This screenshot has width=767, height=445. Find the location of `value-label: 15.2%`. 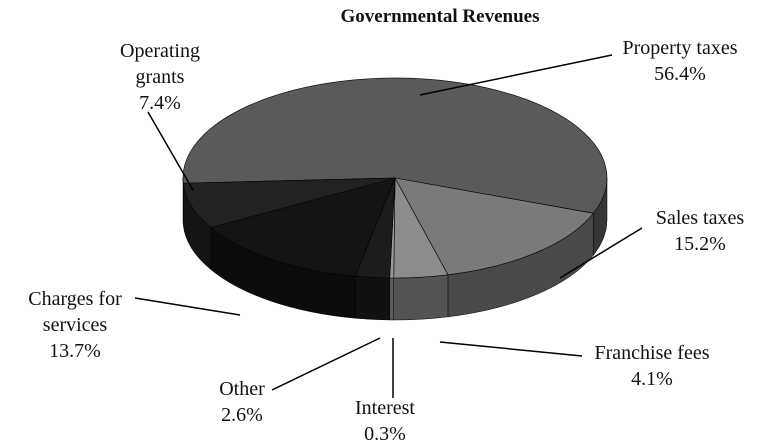

value-label: 15.2% is located at coordinates (700, 244).